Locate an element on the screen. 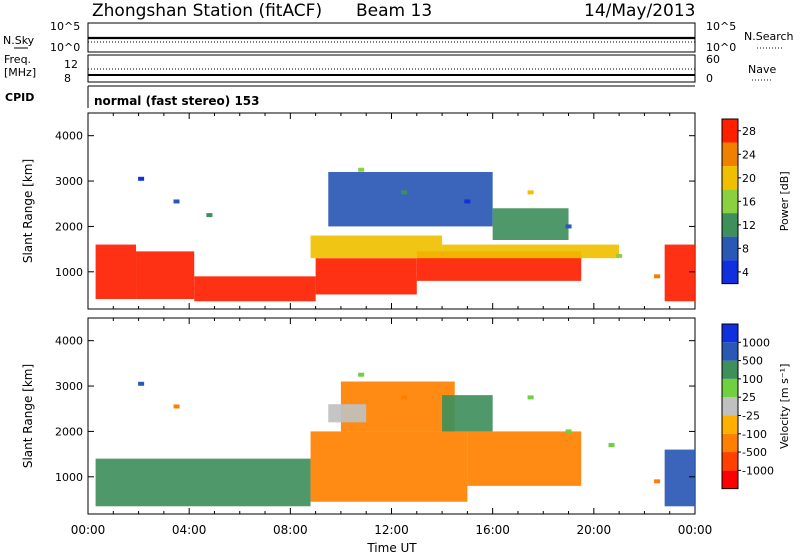 The image size is (800, 554). colorbar-tick-label: 1000 is located at coordinates (756, 342).